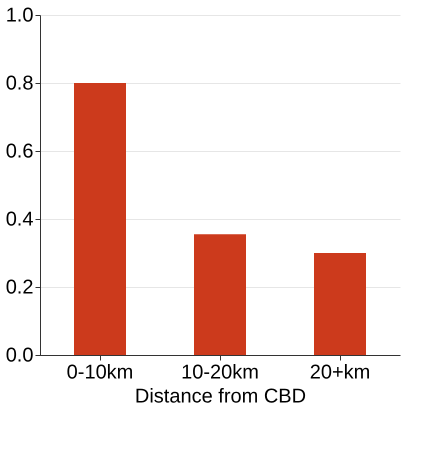 Image resolution: width=429 pixels, height=451 pixels. I want to click on x-tick-label: 20+km, so click(340, 373).